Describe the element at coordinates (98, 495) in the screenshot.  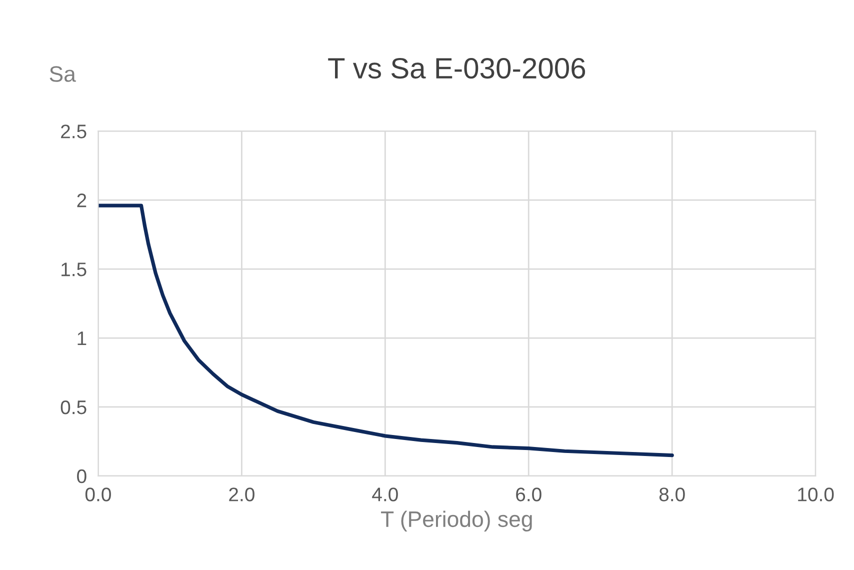
I see `x-tick-label: 0.0` at that location.